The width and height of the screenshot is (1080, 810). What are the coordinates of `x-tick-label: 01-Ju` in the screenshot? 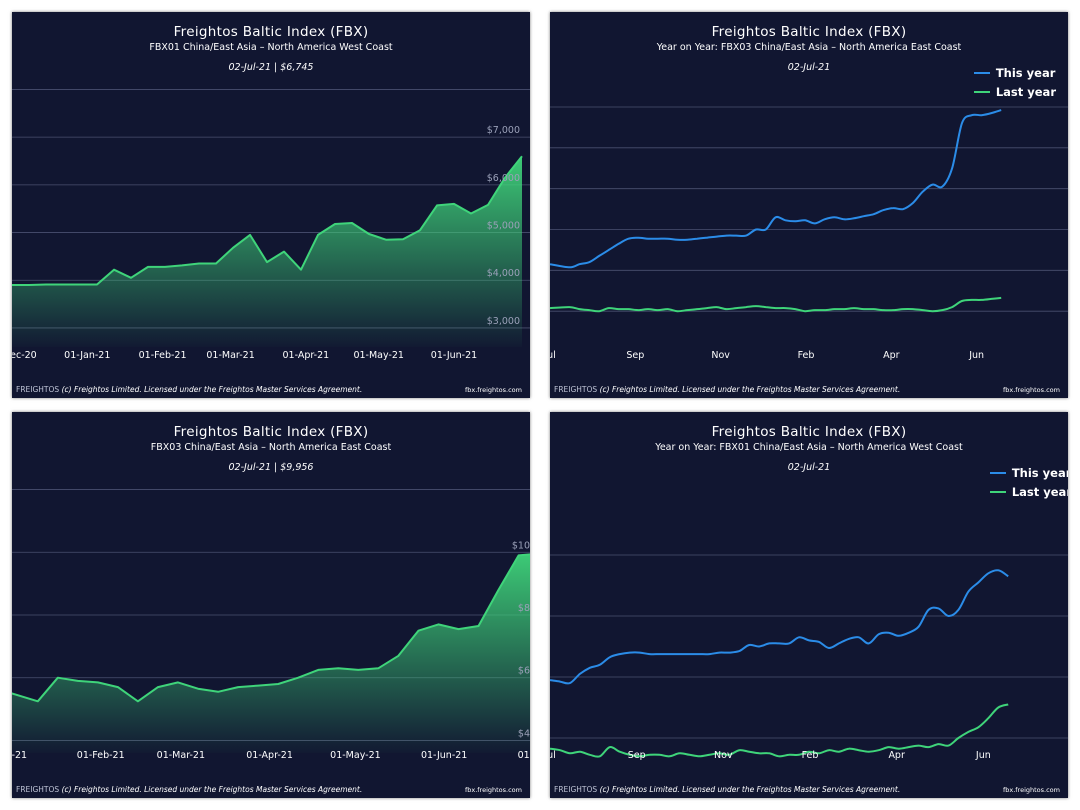 It's located at (524, 755).